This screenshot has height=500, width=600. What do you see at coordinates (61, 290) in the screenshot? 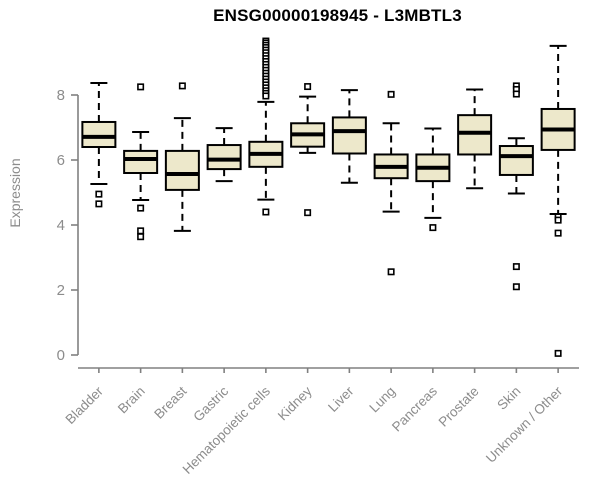
I see `y-tick-label: 2` at bounding box center [61, 290].